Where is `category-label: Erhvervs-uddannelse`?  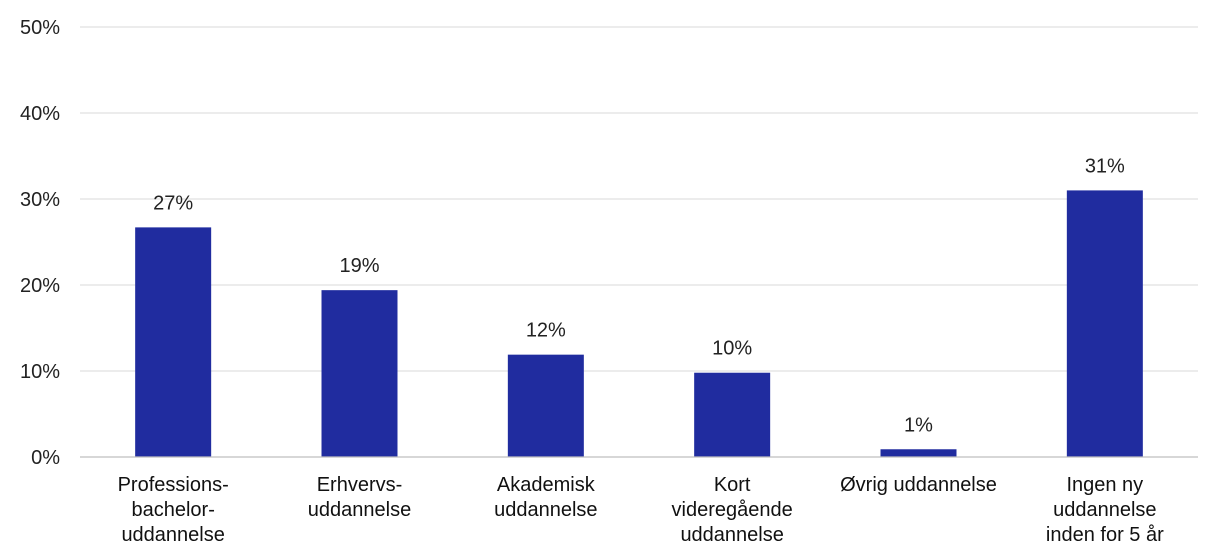 category-label: Erhvervs-uddannelse is located at coordinates (359, 497).